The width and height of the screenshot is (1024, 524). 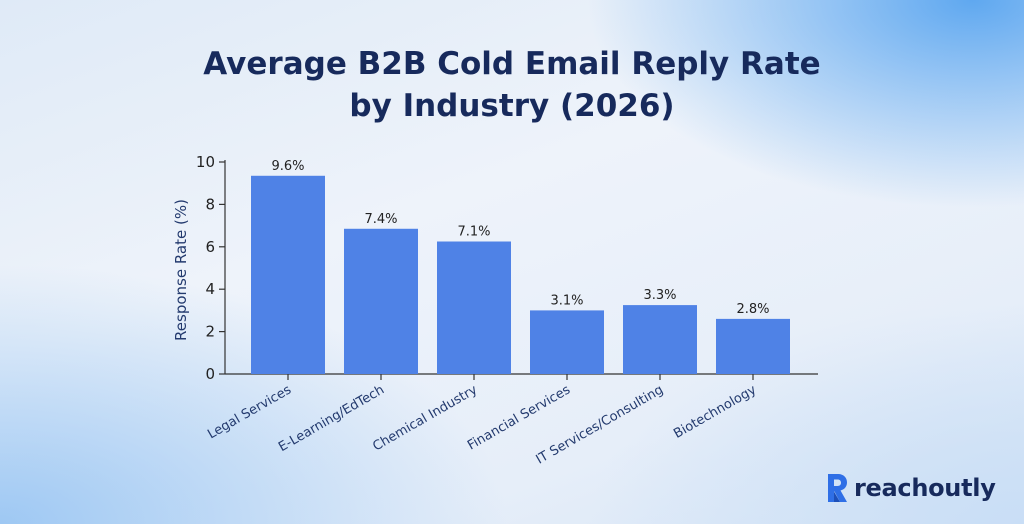 What do you see at coordinates (566, 300) in the screenshot?
I see `data-label: 3.1%` at bounding box center [566, 300].